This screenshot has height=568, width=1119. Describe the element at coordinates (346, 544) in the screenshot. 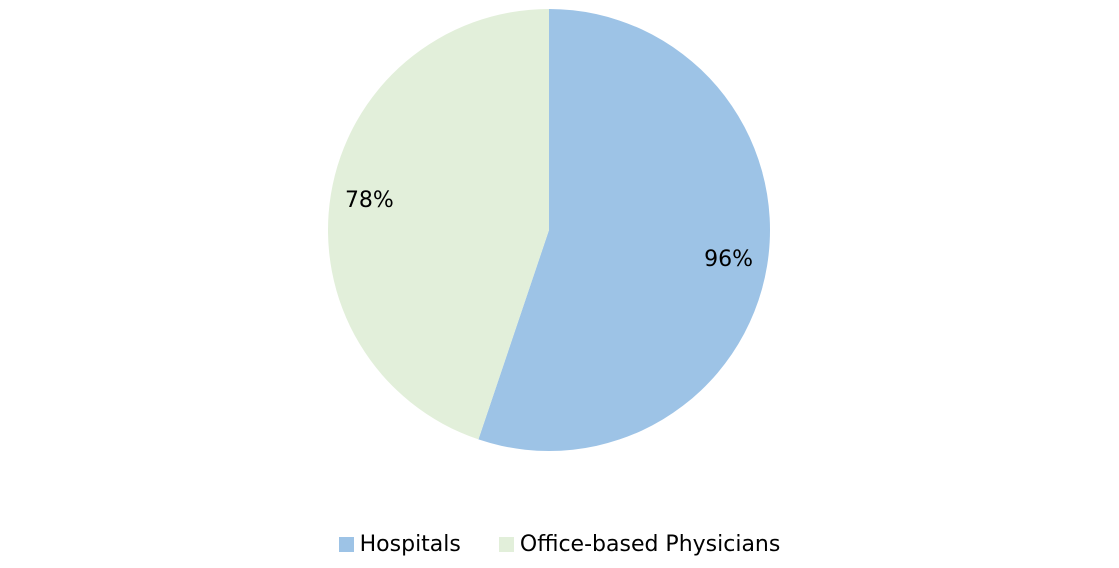

I see `legend-swatch-hospitals` at that location.